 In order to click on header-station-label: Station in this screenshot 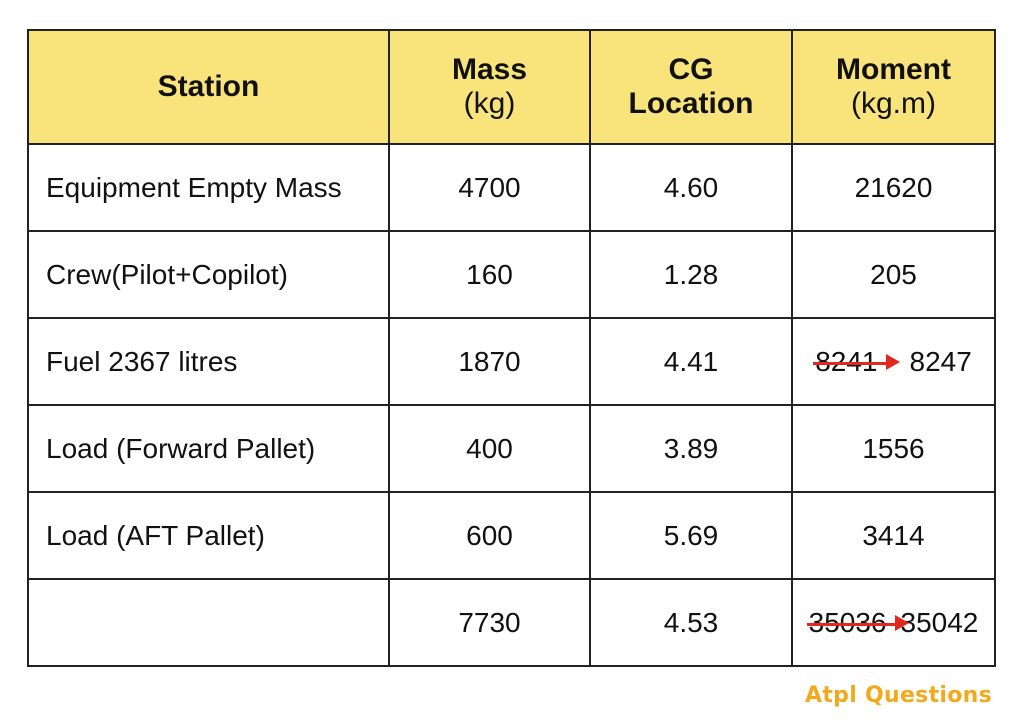, I will do `click(208, 86)`.